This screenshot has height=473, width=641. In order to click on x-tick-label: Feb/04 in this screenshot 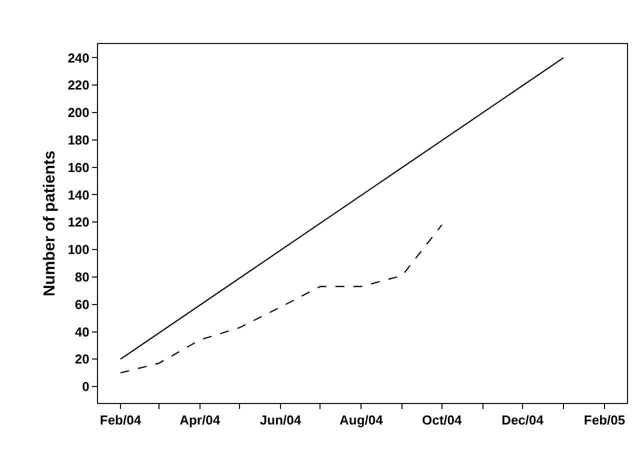, I will do `click(121, 420)`.